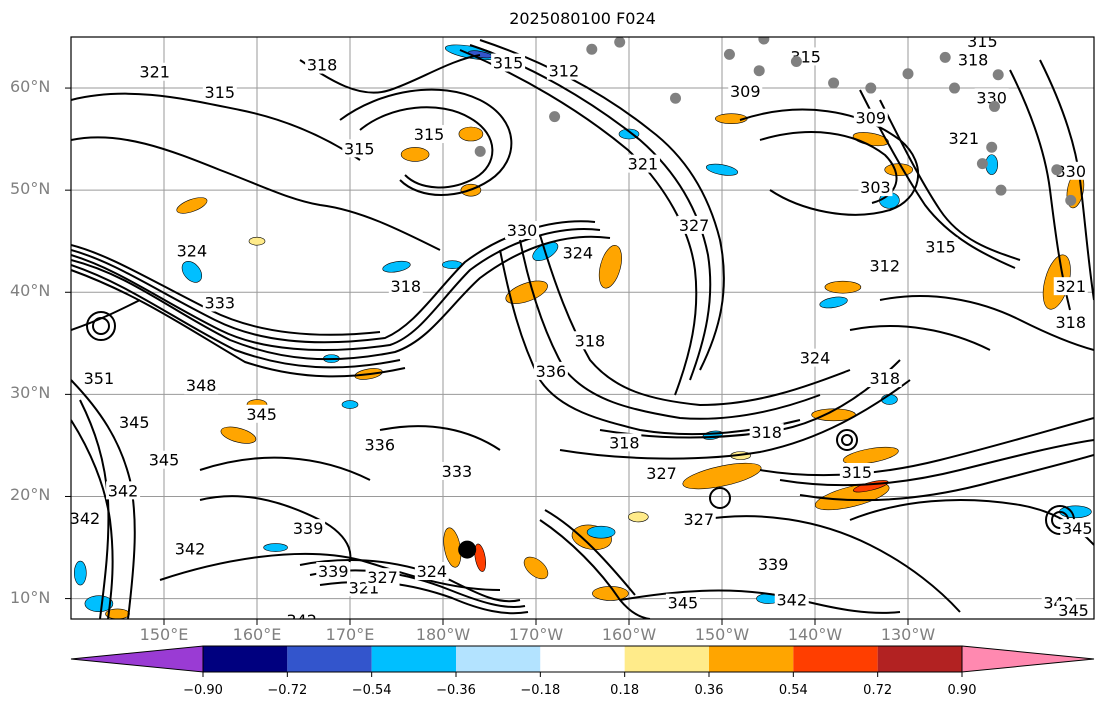 Image resolution: width=1105 pixels, height=712 pixels. What do you see at coordinates (192, 250) in the screenshot?
I see `contour-label-20: 324` at bounding box center [192, 250].